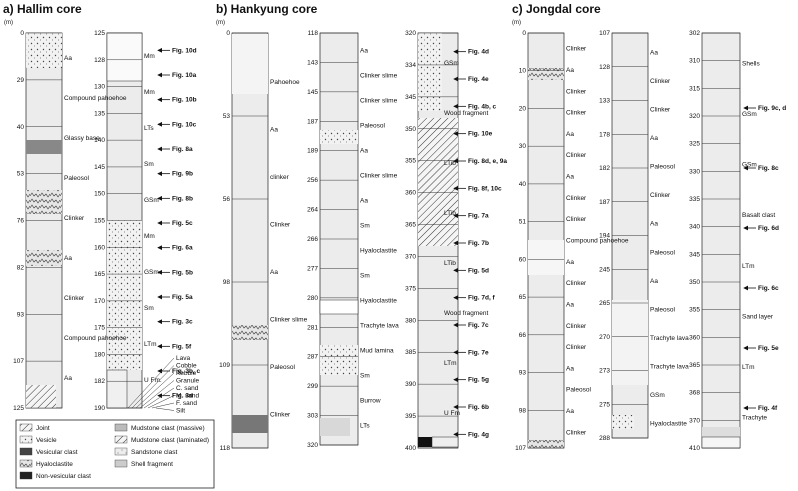 The image size is (798, 491). Describe the element at coordinates (478, 243) in the screenshot. I see `figure-reference: Fig. 7b` at that location.